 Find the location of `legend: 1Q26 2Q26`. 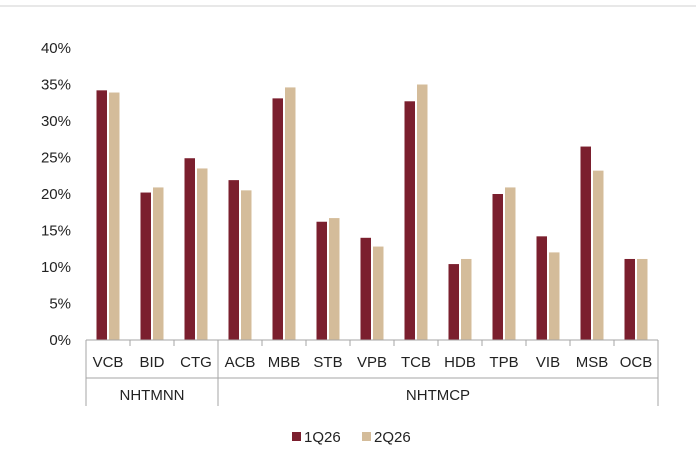

legend: 1Q26 2Q26 is located at coordinates (351, 437).